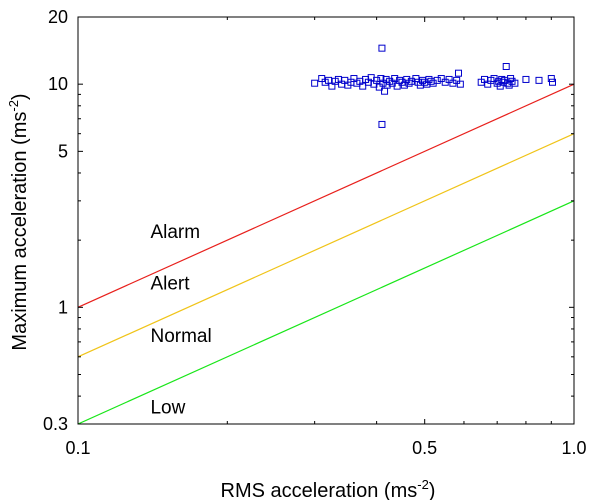 Image resolution: width=600 pixels, height=500 pixels. Describe the element at coordinates (328, 488) in the screenshot. I see `x-axis-title: RMS acceleration (ms-2)` at that location.